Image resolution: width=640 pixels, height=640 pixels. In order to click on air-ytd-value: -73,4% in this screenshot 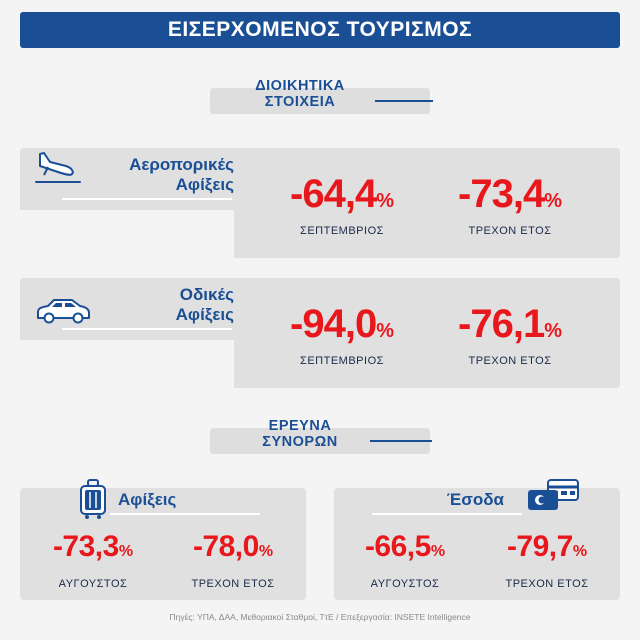, I will do `click(510, 197)`.